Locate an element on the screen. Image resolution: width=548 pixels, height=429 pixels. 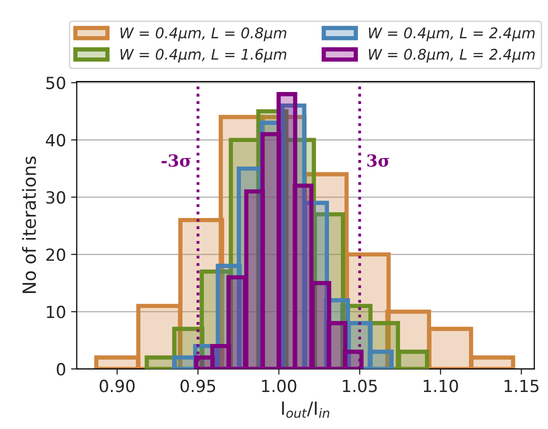
ref-line-label: 3σ is located at coordinates (378, 160).